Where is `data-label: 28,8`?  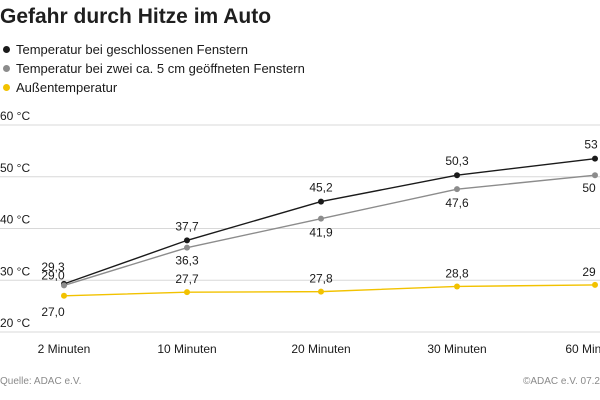
data-label: 28,8 is located at coordinates (457, 273).